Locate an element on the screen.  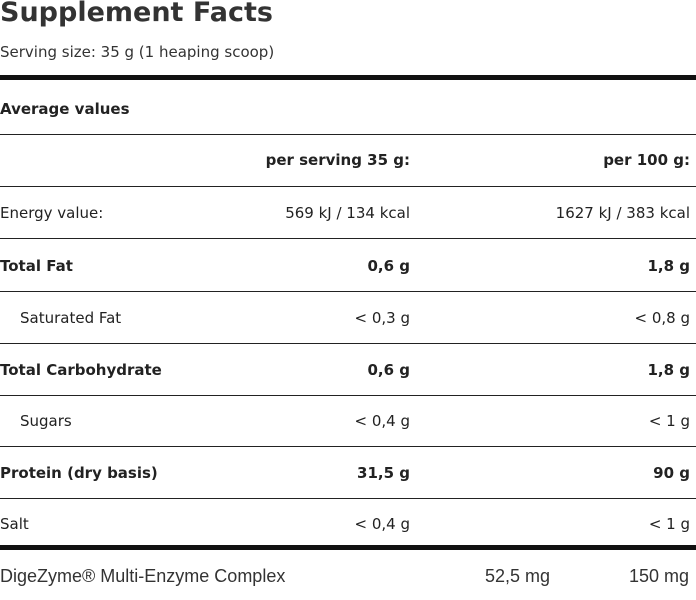
nutrient-label: Saturated Fat is located at coordinates (71, 318).